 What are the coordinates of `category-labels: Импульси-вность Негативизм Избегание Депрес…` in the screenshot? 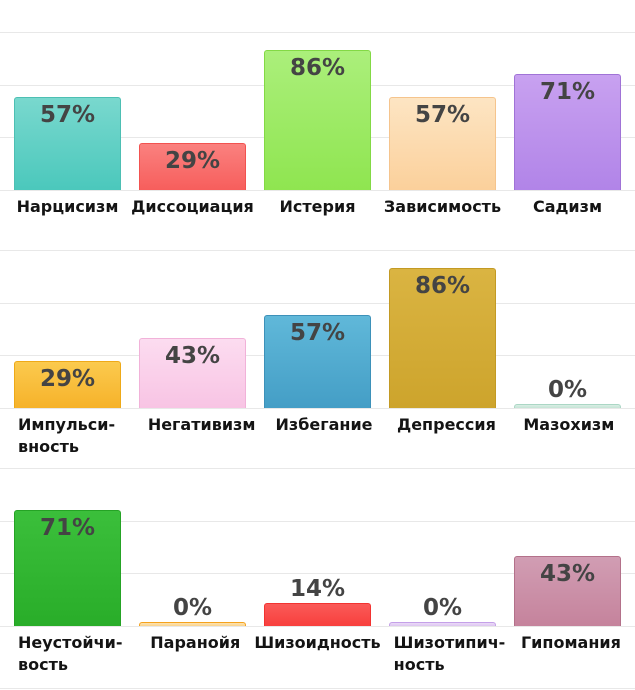 It's located at (317, 436).